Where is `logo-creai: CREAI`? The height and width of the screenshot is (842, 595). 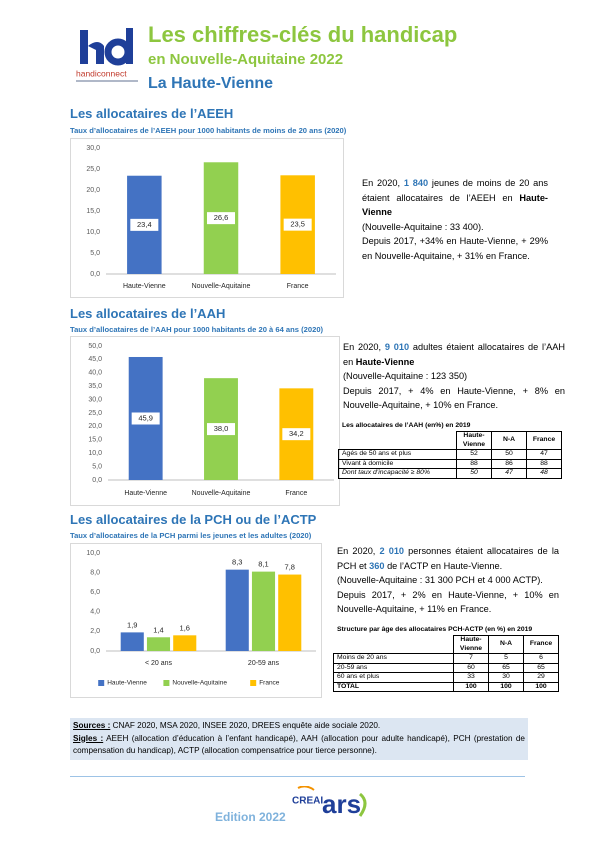 logo-creai: CREAI is located at coordinates (307, 801).